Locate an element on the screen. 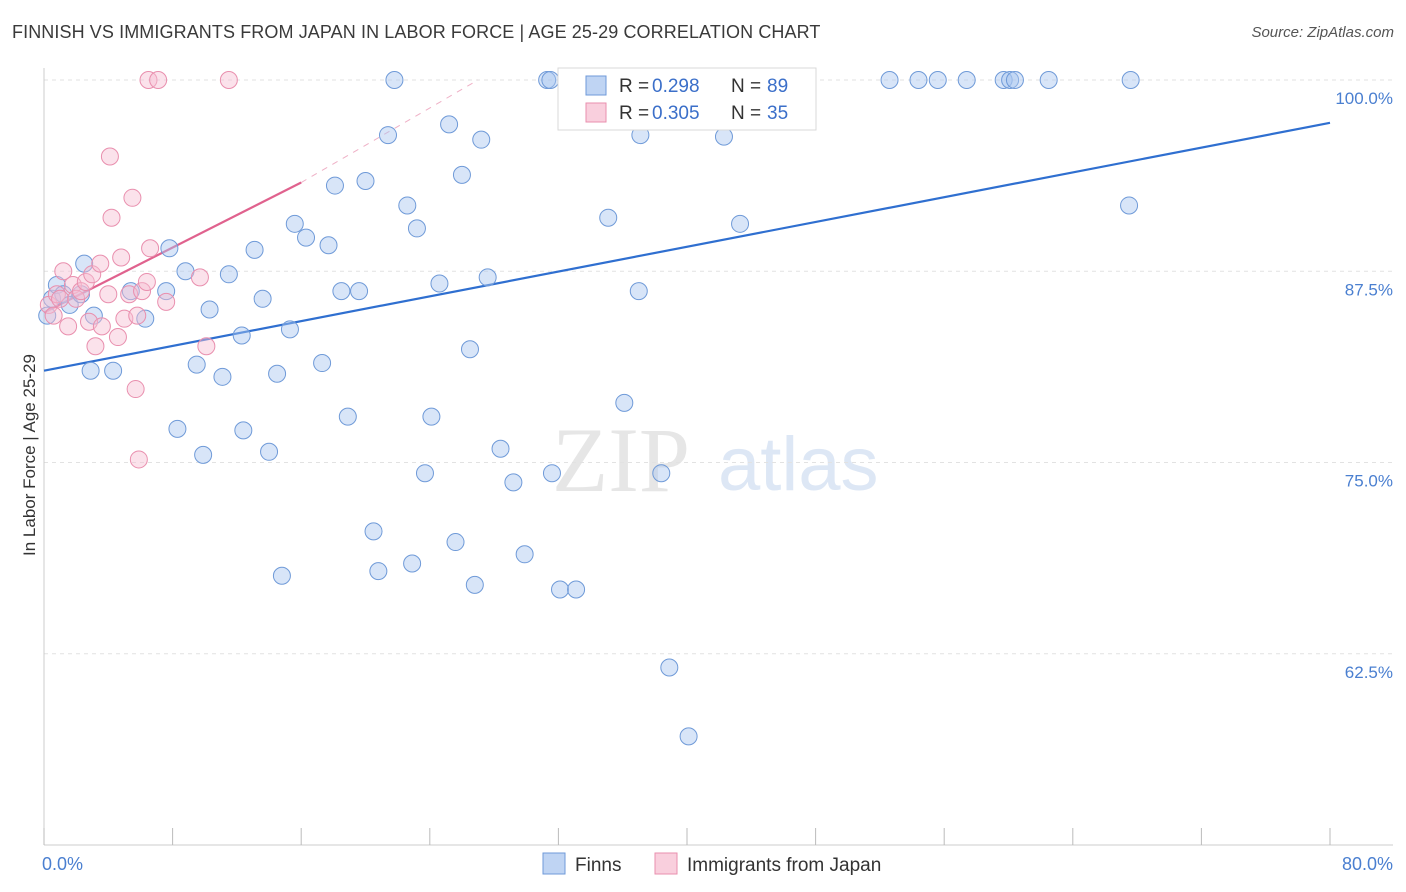 This screenshot has height=892, width=1406. legend-n-value-japan: 35 is located at coordinates (777, 113).